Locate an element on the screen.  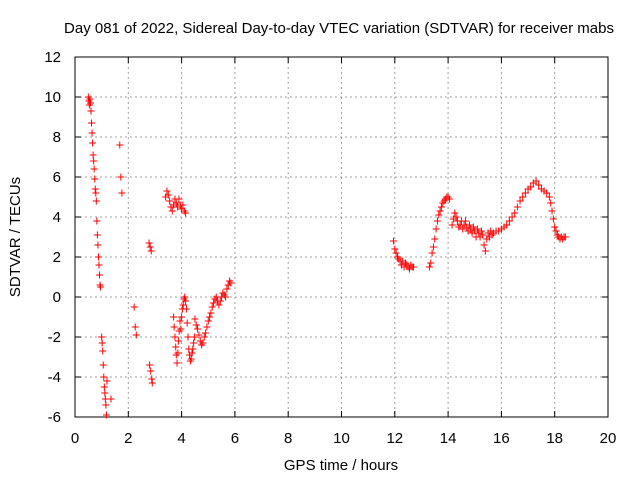
y-tick-label: 6 is located at coordinates (57, 177).